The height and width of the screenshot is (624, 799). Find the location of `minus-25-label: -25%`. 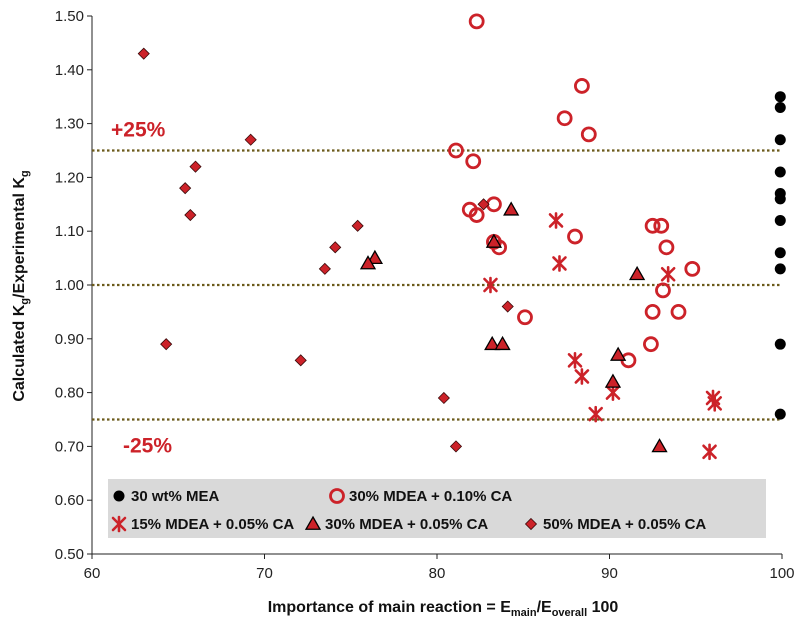

minus-25-label: -25% is located at coordinates (147, 446).